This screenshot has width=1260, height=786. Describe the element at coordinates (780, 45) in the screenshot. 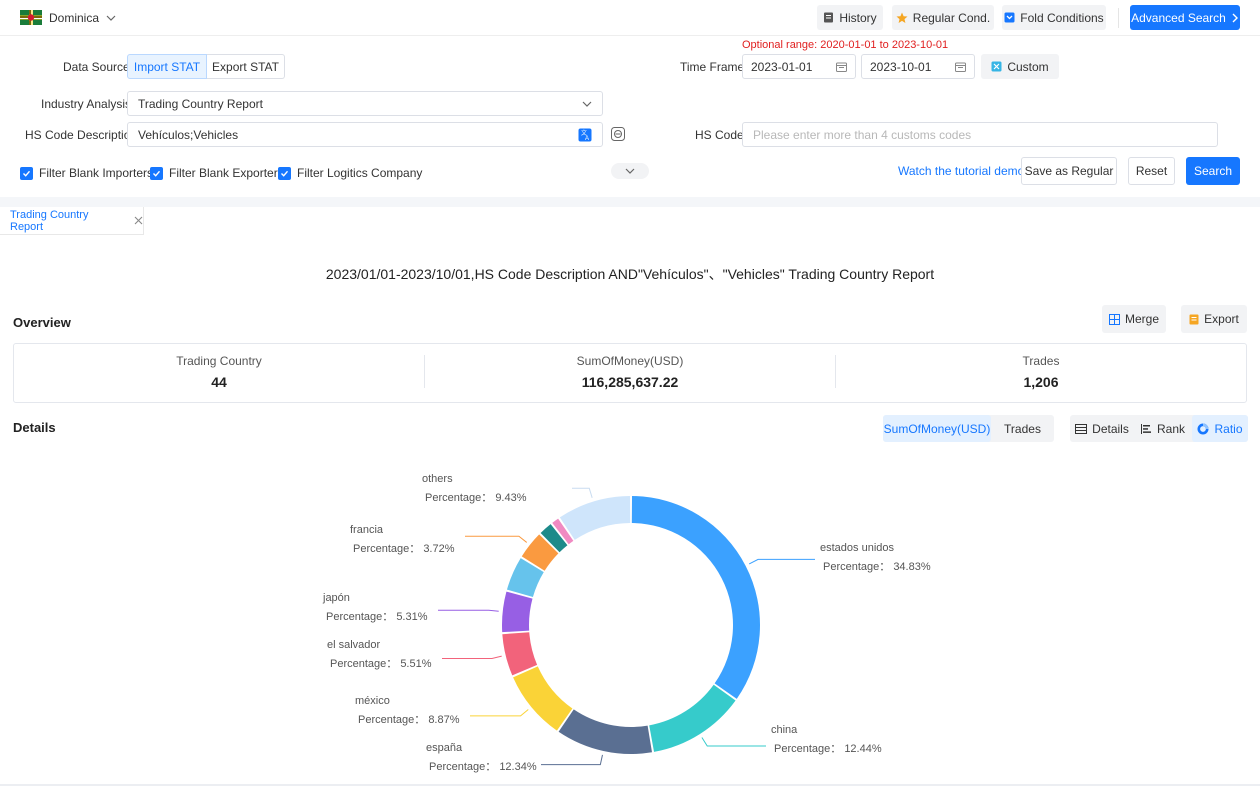

I see `optional-range-label: Optional range:` at that location.